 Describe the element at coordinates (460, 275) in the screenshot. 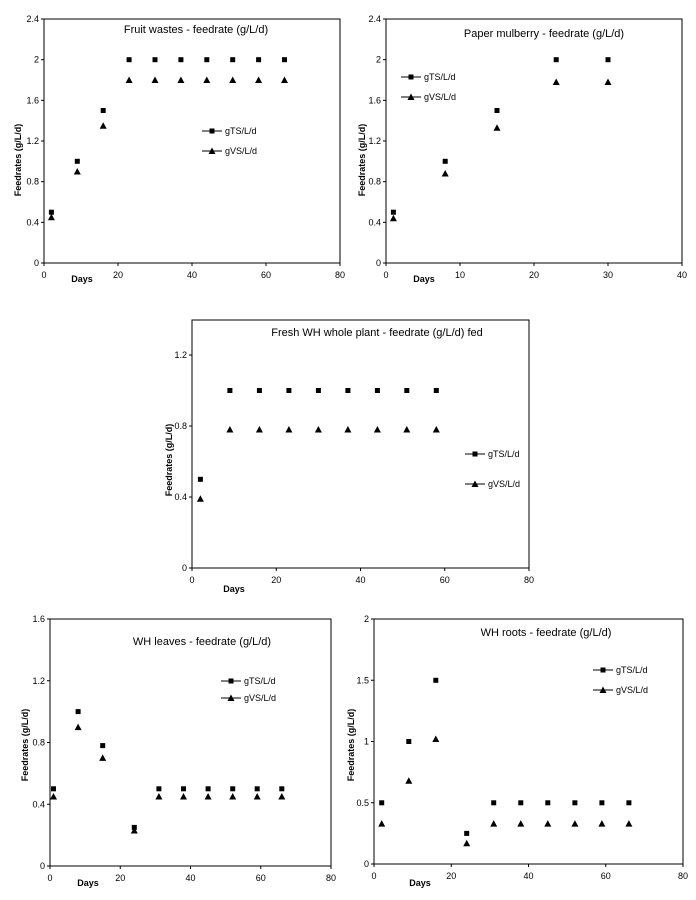

I see `x-tick-label: 10` at that location.